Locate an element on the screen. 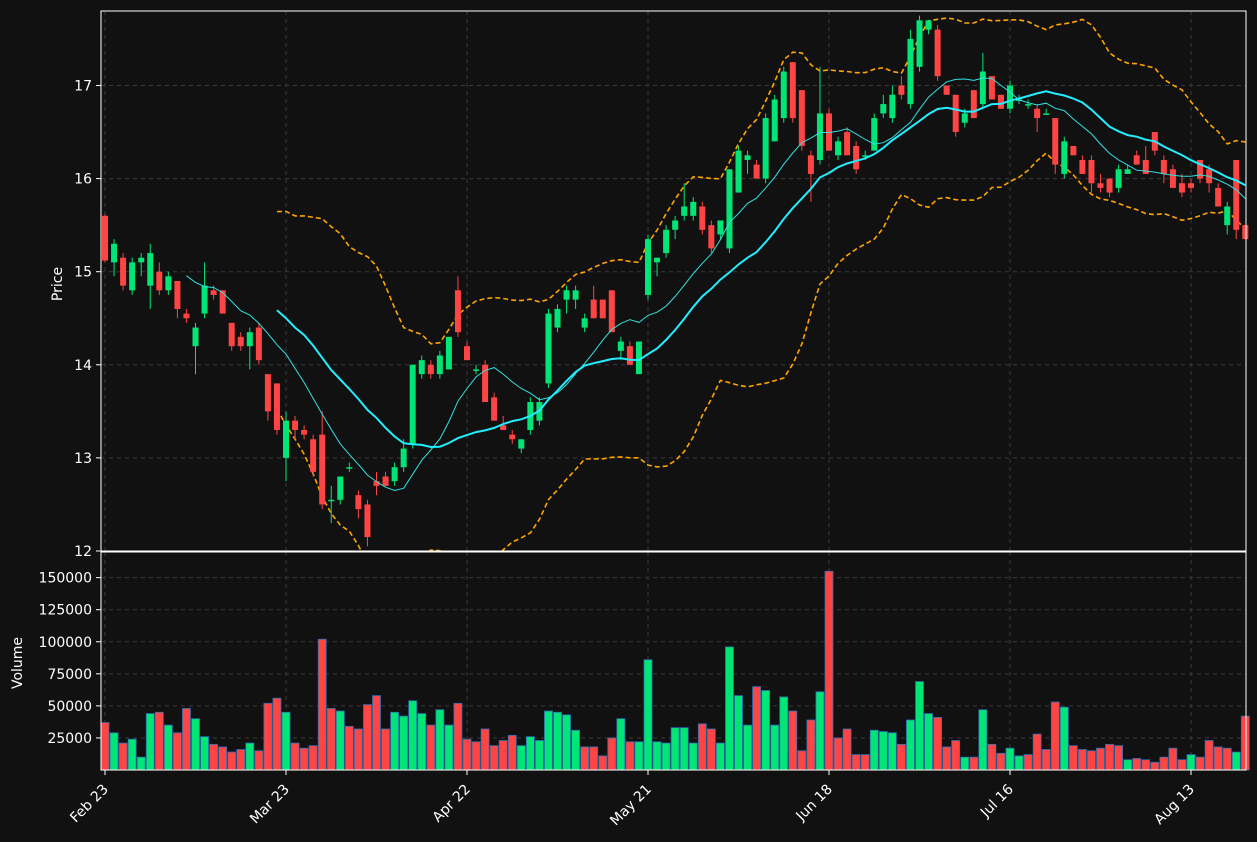  price-axis-title: Price is located at coordinates (58, 284).